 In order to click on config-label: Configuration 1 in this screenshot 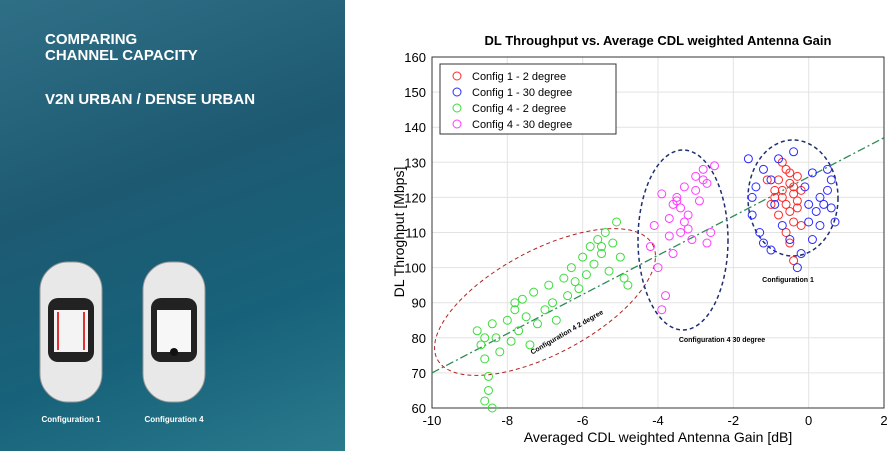, I will do `click(71, 419)`.